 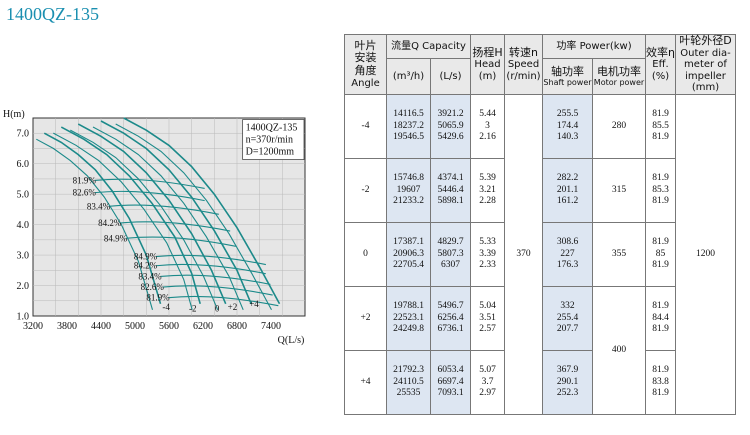 What do you see at coordinates (408, 190) in the screenshot?
I see `capacity-m3h-cell: 15746.8 19607 21233.2` at bounding box center [408, 190].